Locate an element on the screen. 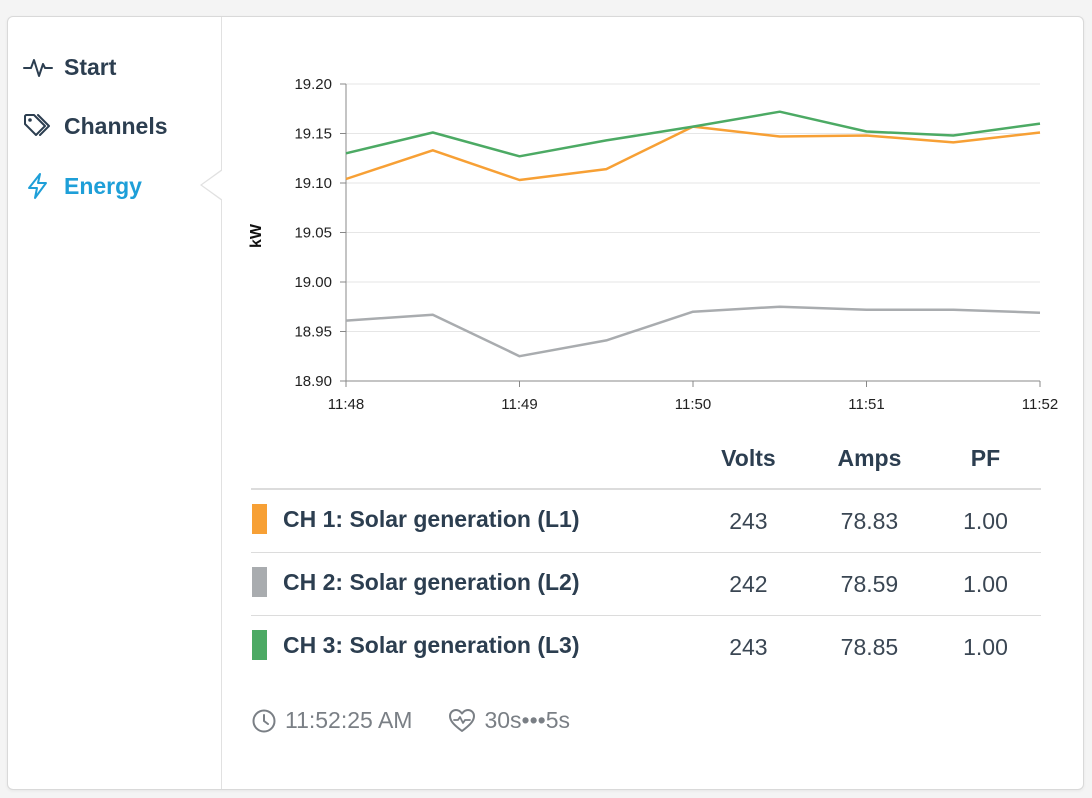 This screenshot has height=798, width=1092. clock-icon is located at coordinates (264, 721).